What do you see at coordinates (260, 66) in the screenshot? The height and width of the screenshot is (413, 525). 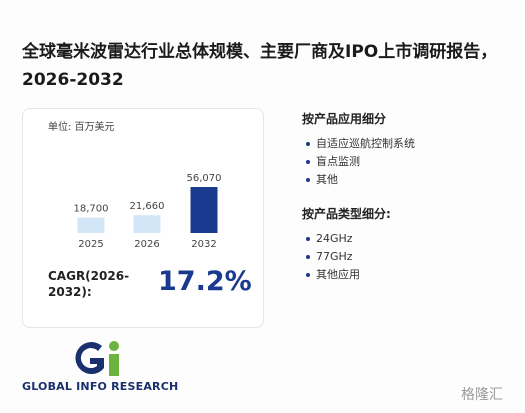 I see `report-title: 全球毫米波雷达行业总体规模、主要厂商及IPO上市调研报告，2026-2032` at bounding box center [260, 66].